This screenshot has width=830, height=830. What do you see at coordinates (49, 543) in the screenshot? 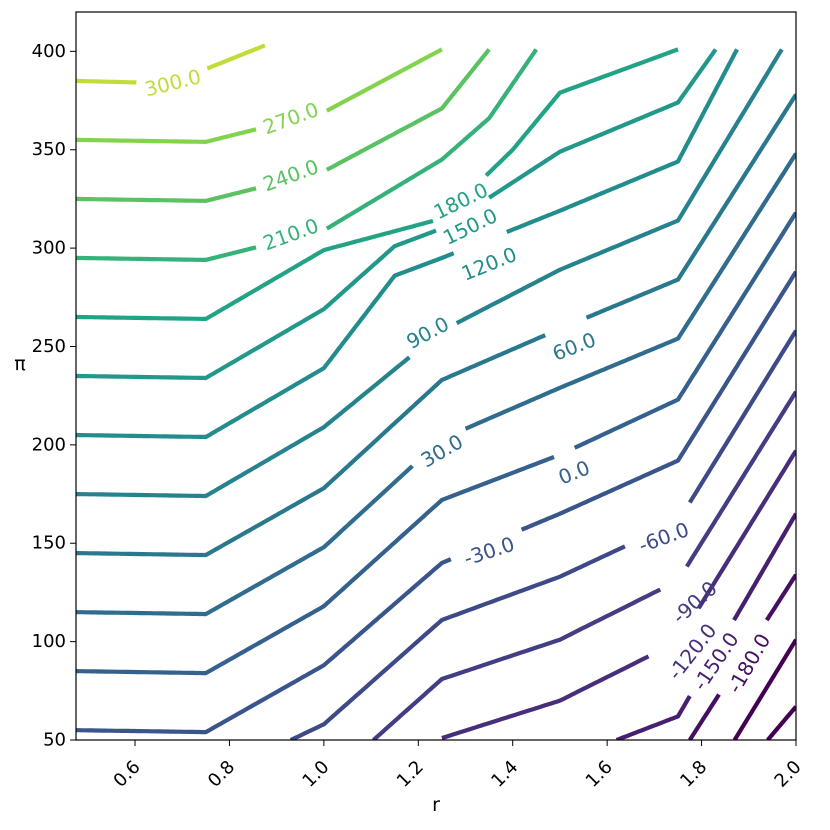
I see `y-tick-label: 150` at bounding box center [49, 543].